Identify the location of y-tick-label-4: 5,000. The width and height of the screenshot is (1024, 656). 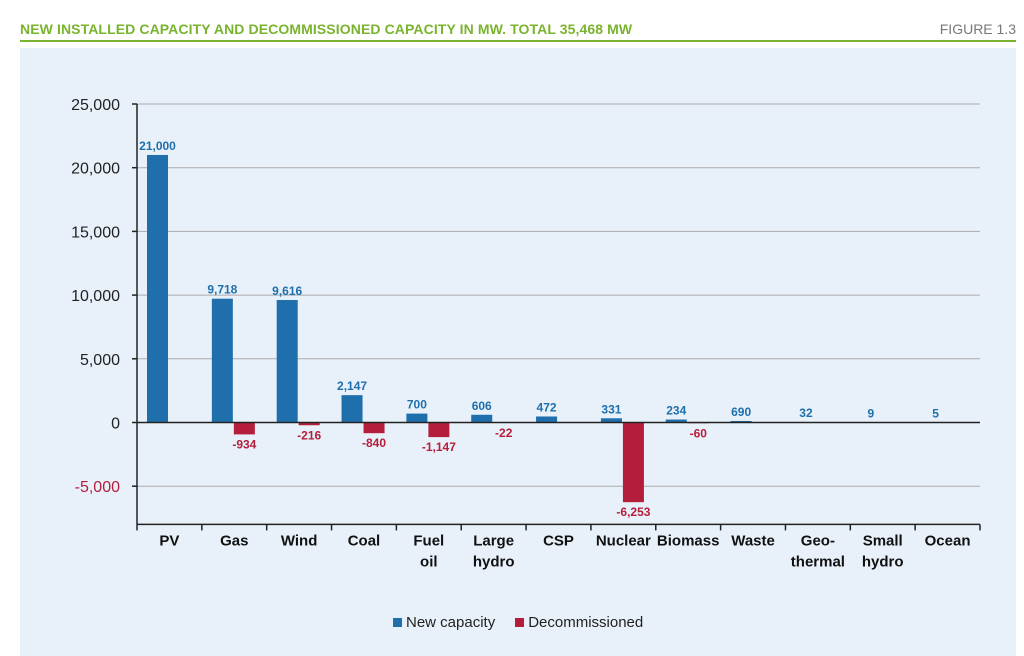
(100, 360).